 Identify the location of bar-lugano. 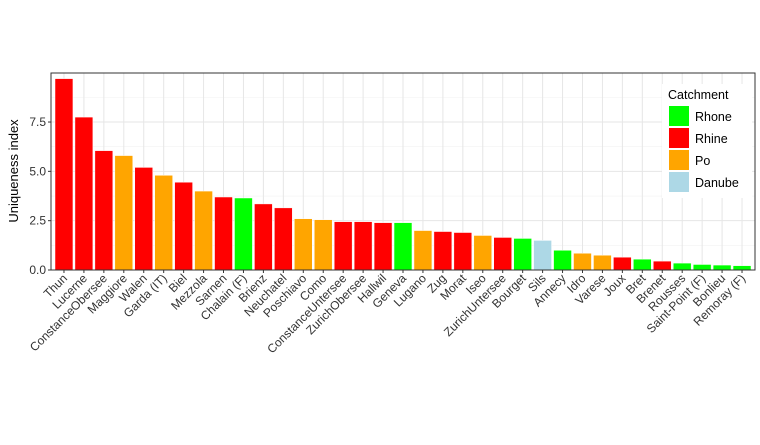
(423, 250).